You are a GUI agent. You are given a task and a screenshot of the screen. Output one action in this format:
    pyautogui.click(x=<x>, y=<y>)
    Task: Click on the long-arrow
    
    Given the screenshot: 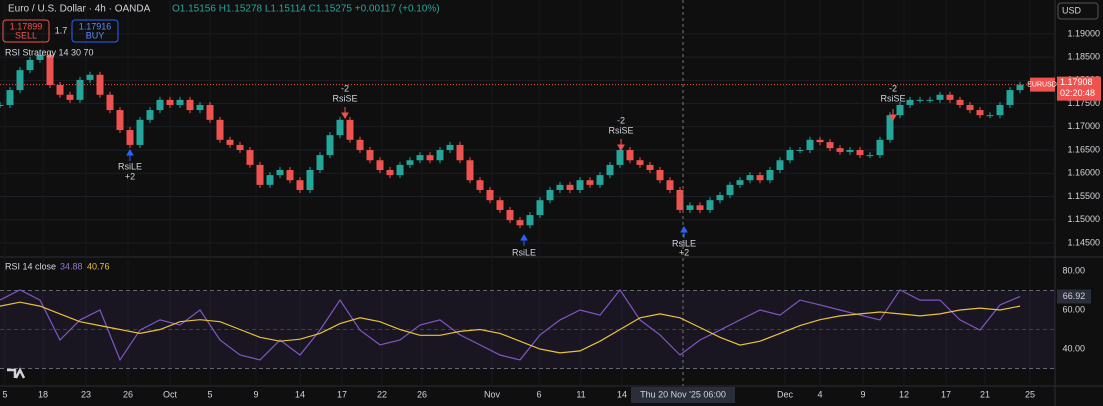 What is the action you would take?
    pyautogui.click(x=130, y=155)
    